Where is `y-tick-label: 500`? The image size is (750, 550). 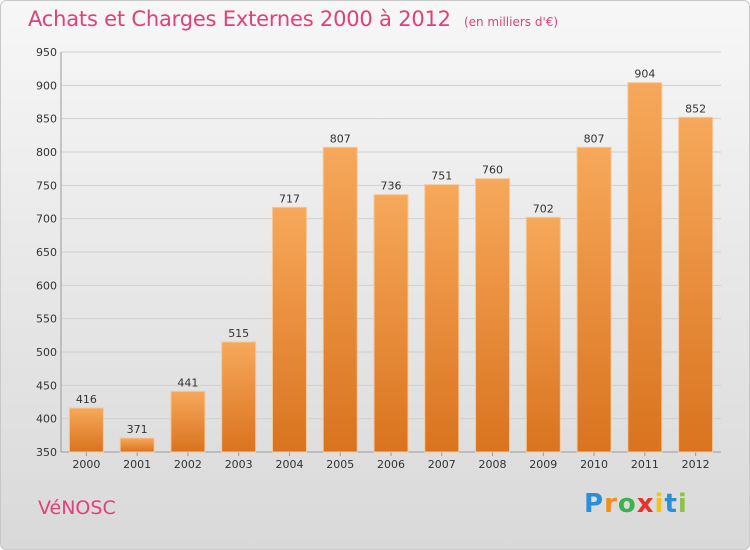
y-tick-label: 500 is located at coordinates (46, 352).